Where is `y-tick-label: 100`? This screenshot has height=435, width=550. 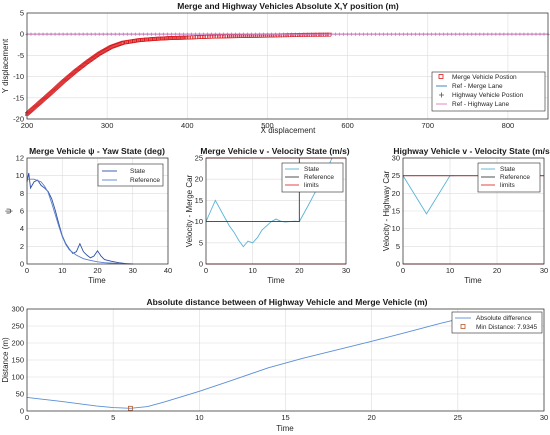 y-tick-label: 100 is located at coordinates (17, 377).